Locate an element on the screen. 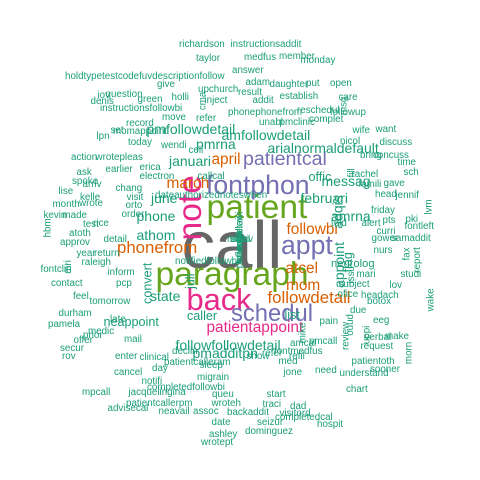 This screenshot has width=480, height=480. cloud-word-patientcal: patientcal is located at coordinates (285, 159).